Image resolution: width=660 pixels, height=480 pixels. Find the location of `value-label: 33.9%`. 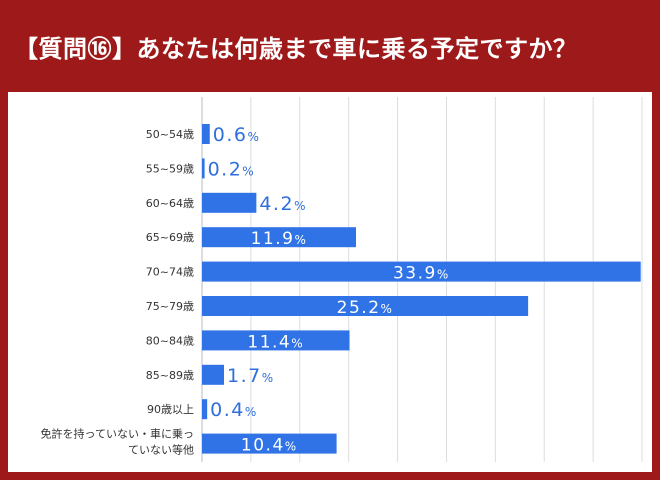

value-label: 33.9% is located at coordinates (421, 274).